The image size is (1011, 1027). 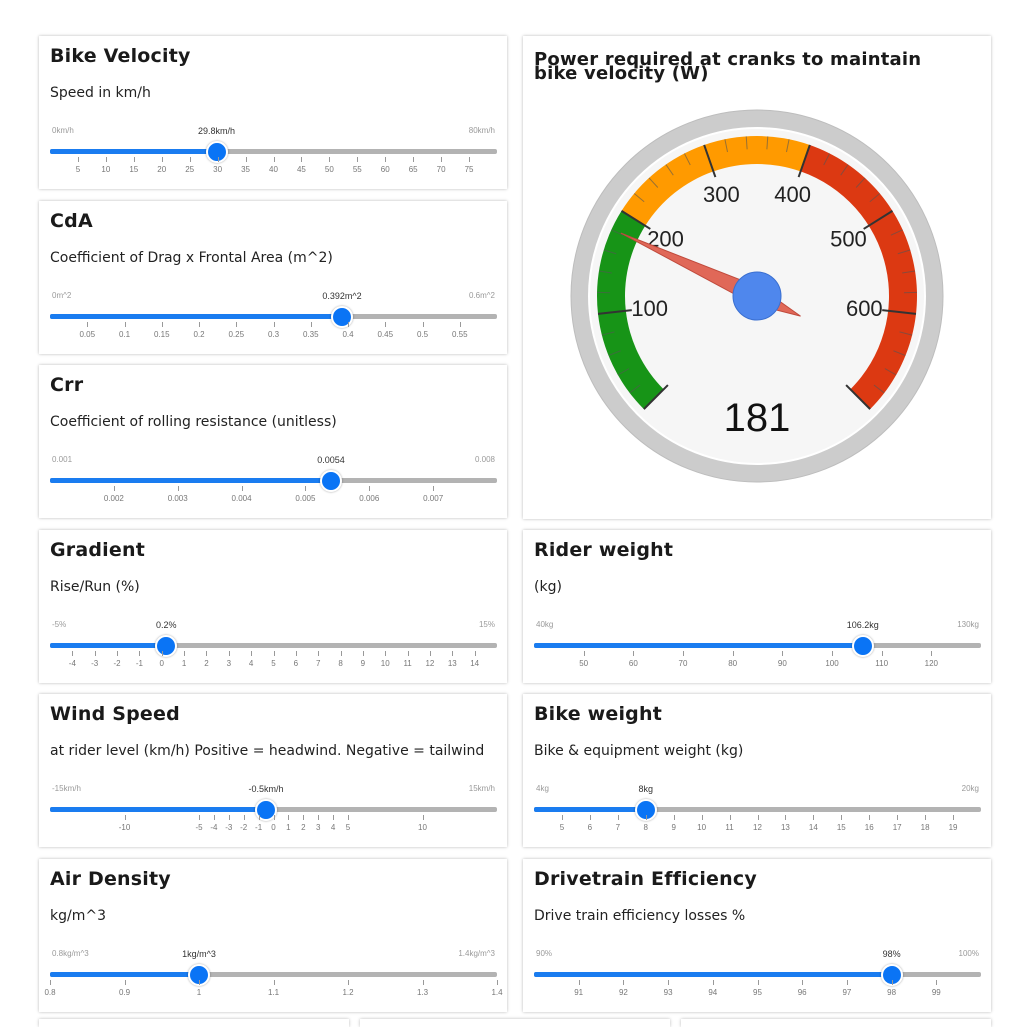 I want to click on slider-max-label: 20kg, so click(x=970, y=788).